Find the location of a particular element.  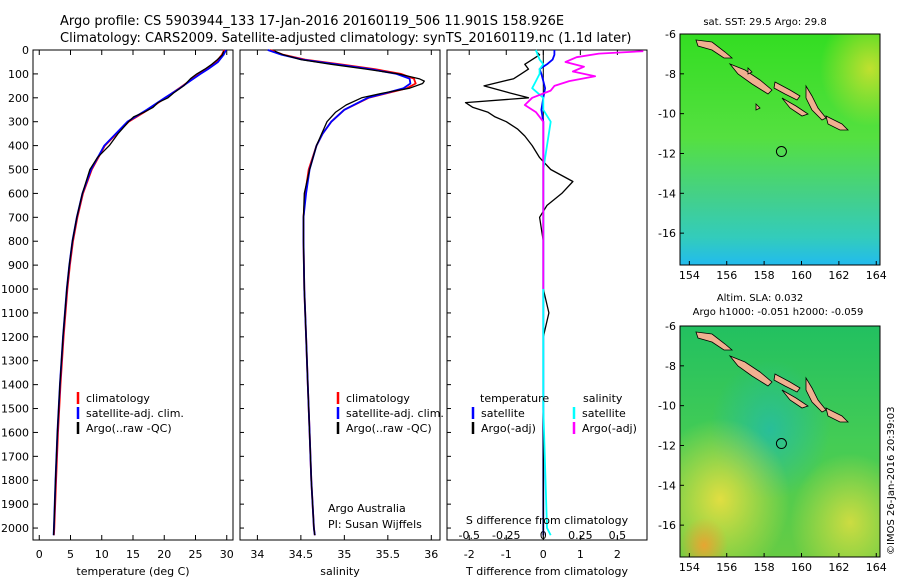

imos-timestamp: ©IMOS 26-Jan-2016 20:39:03 is located at coordinates (891, 481).